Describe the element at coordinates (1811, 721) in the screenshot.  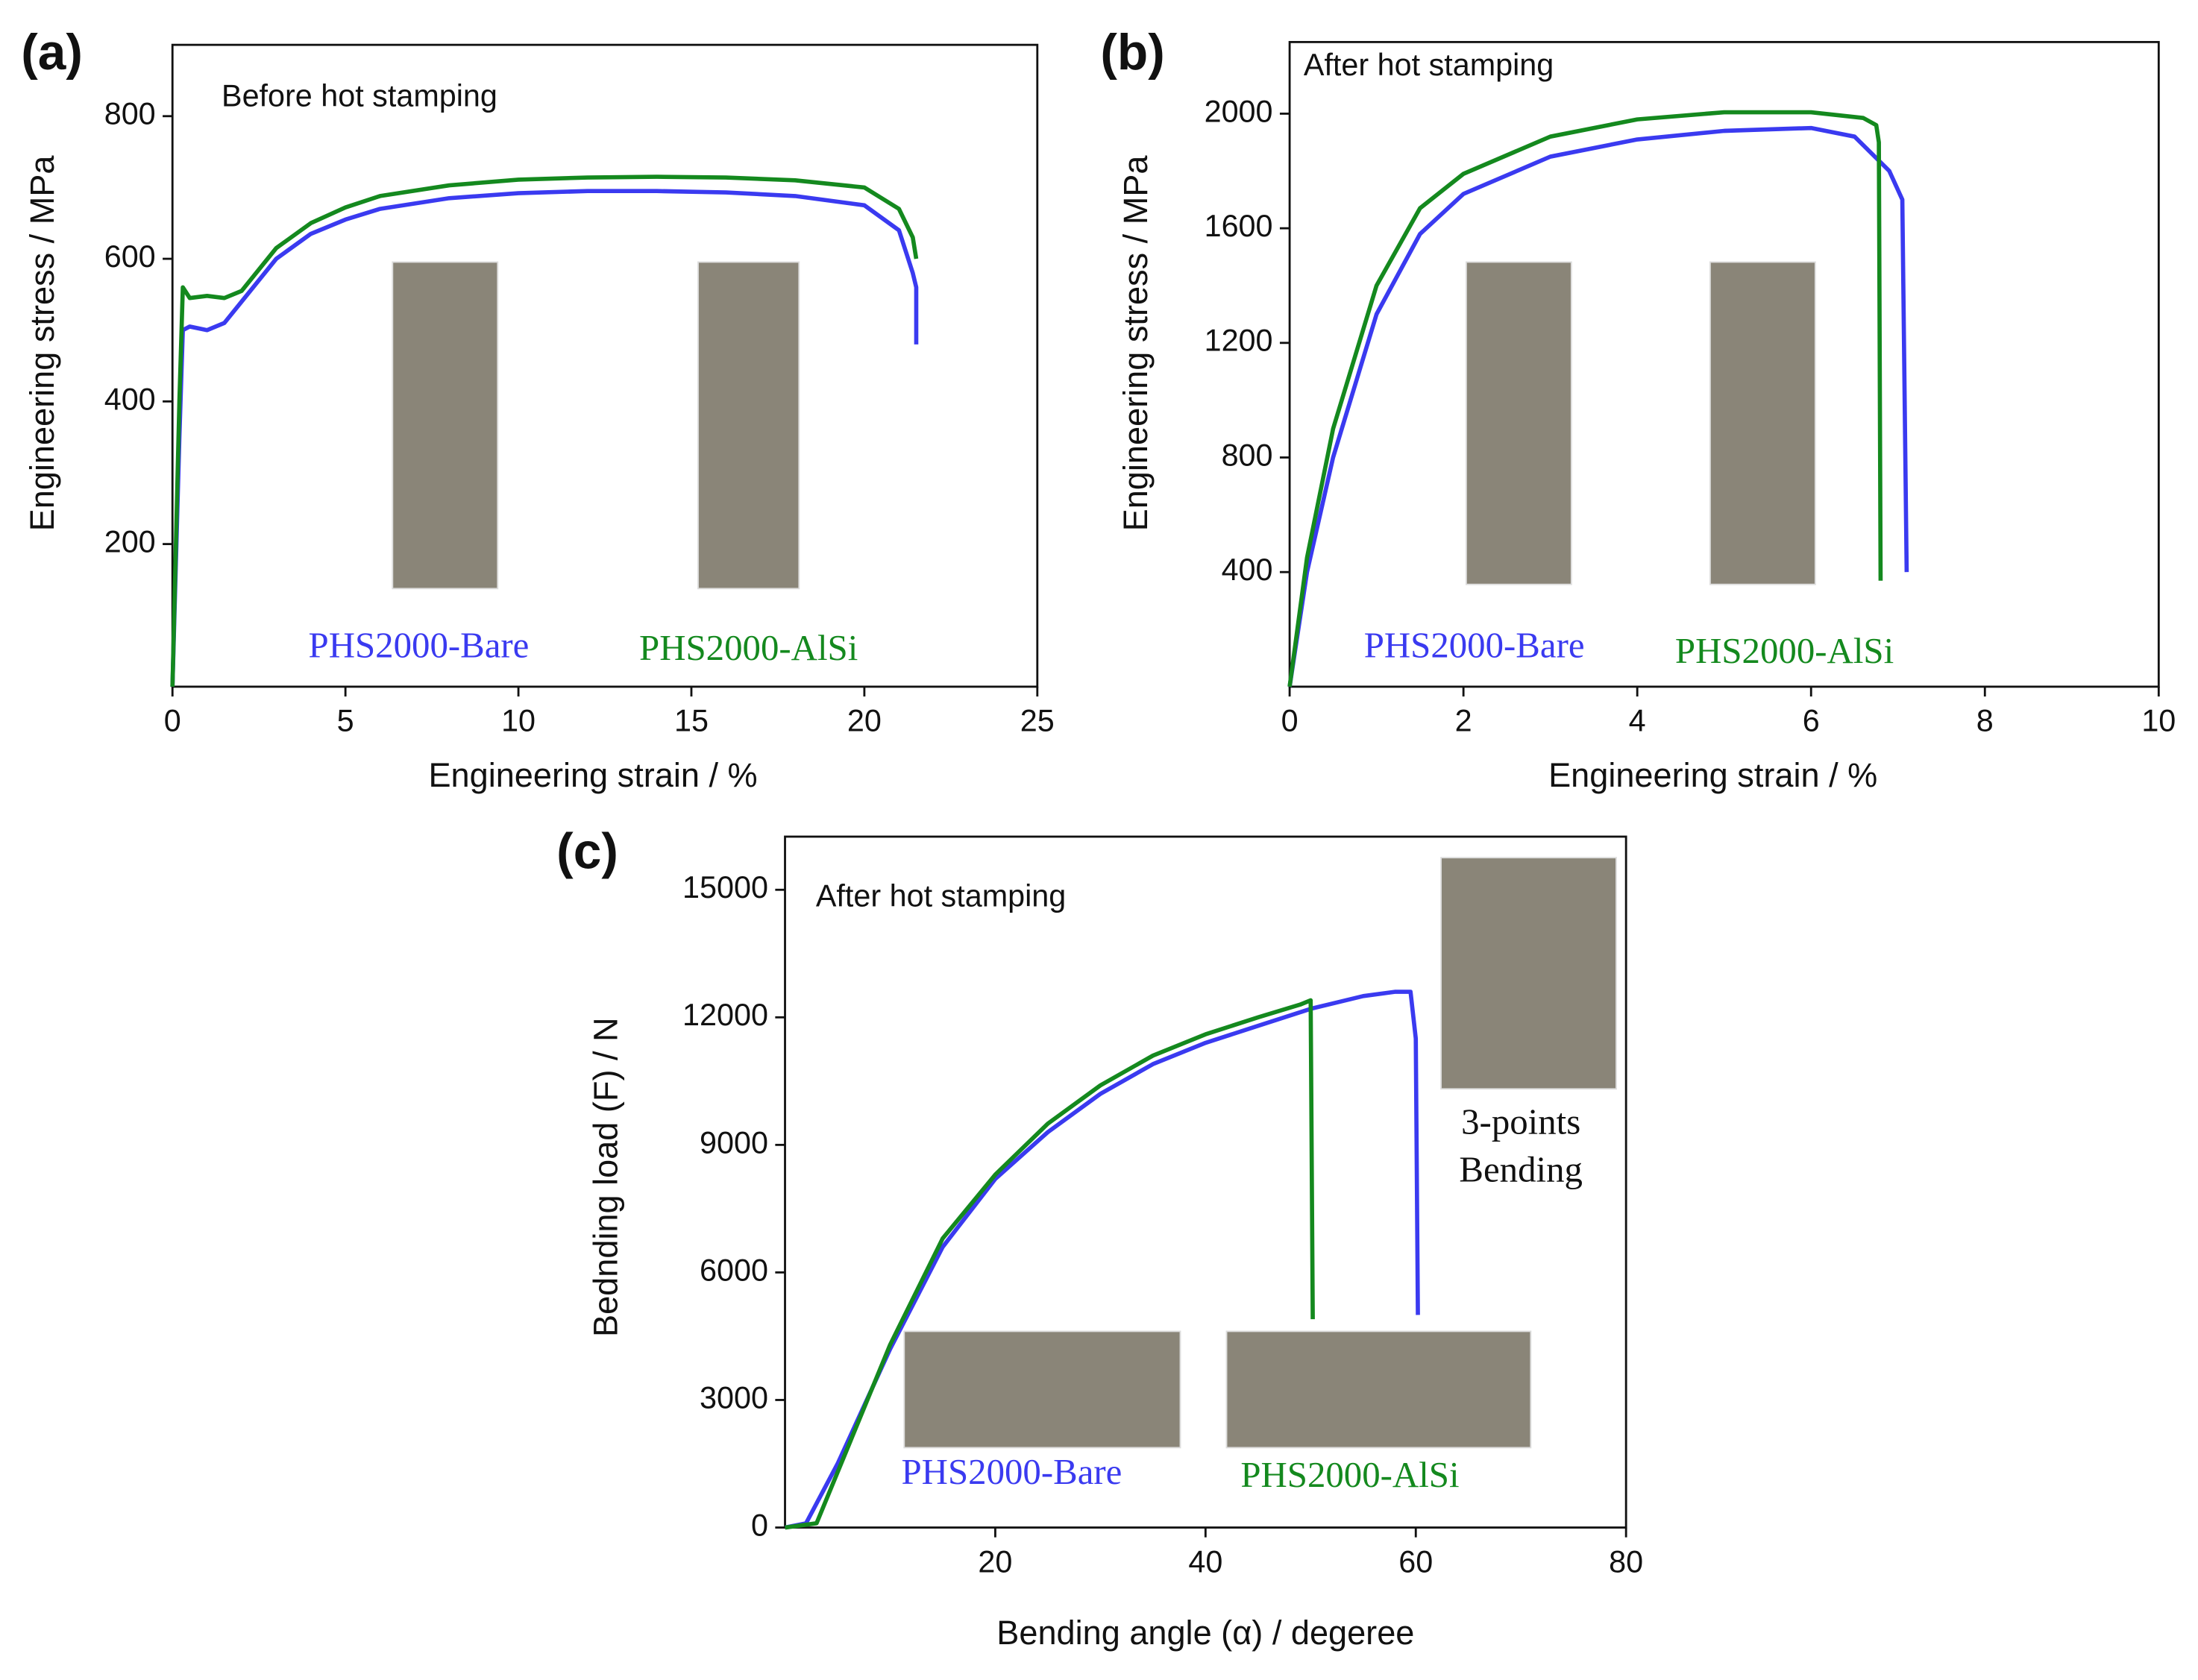
I see `x-tick-label: 6` at that location.